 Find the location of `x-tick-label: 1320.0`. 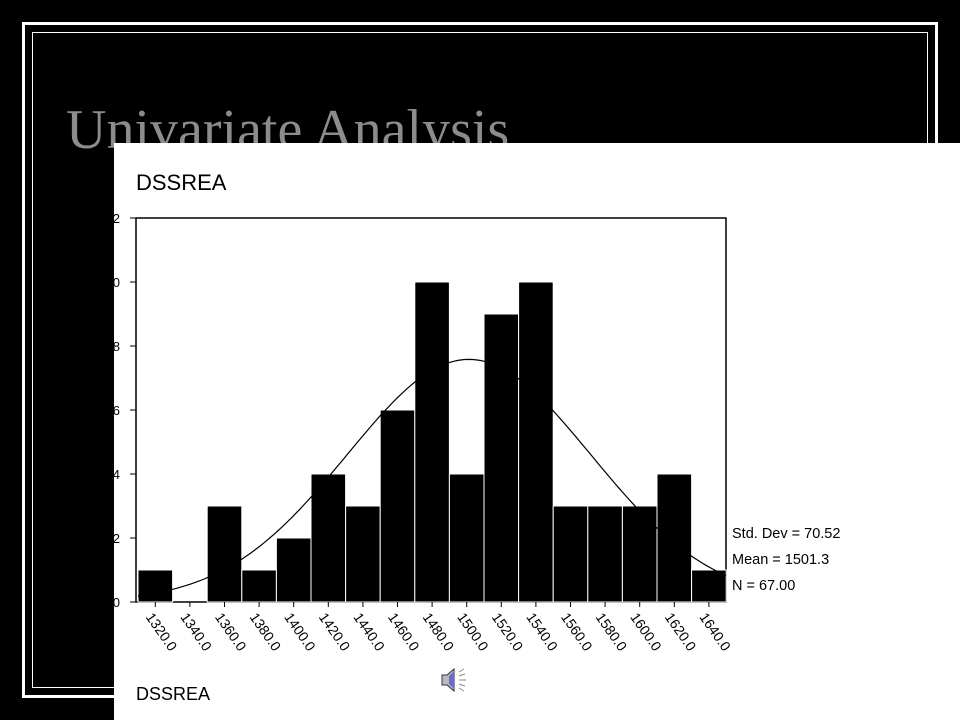

x-tick-label: 1320.0 is located at coordinates (162, 632).